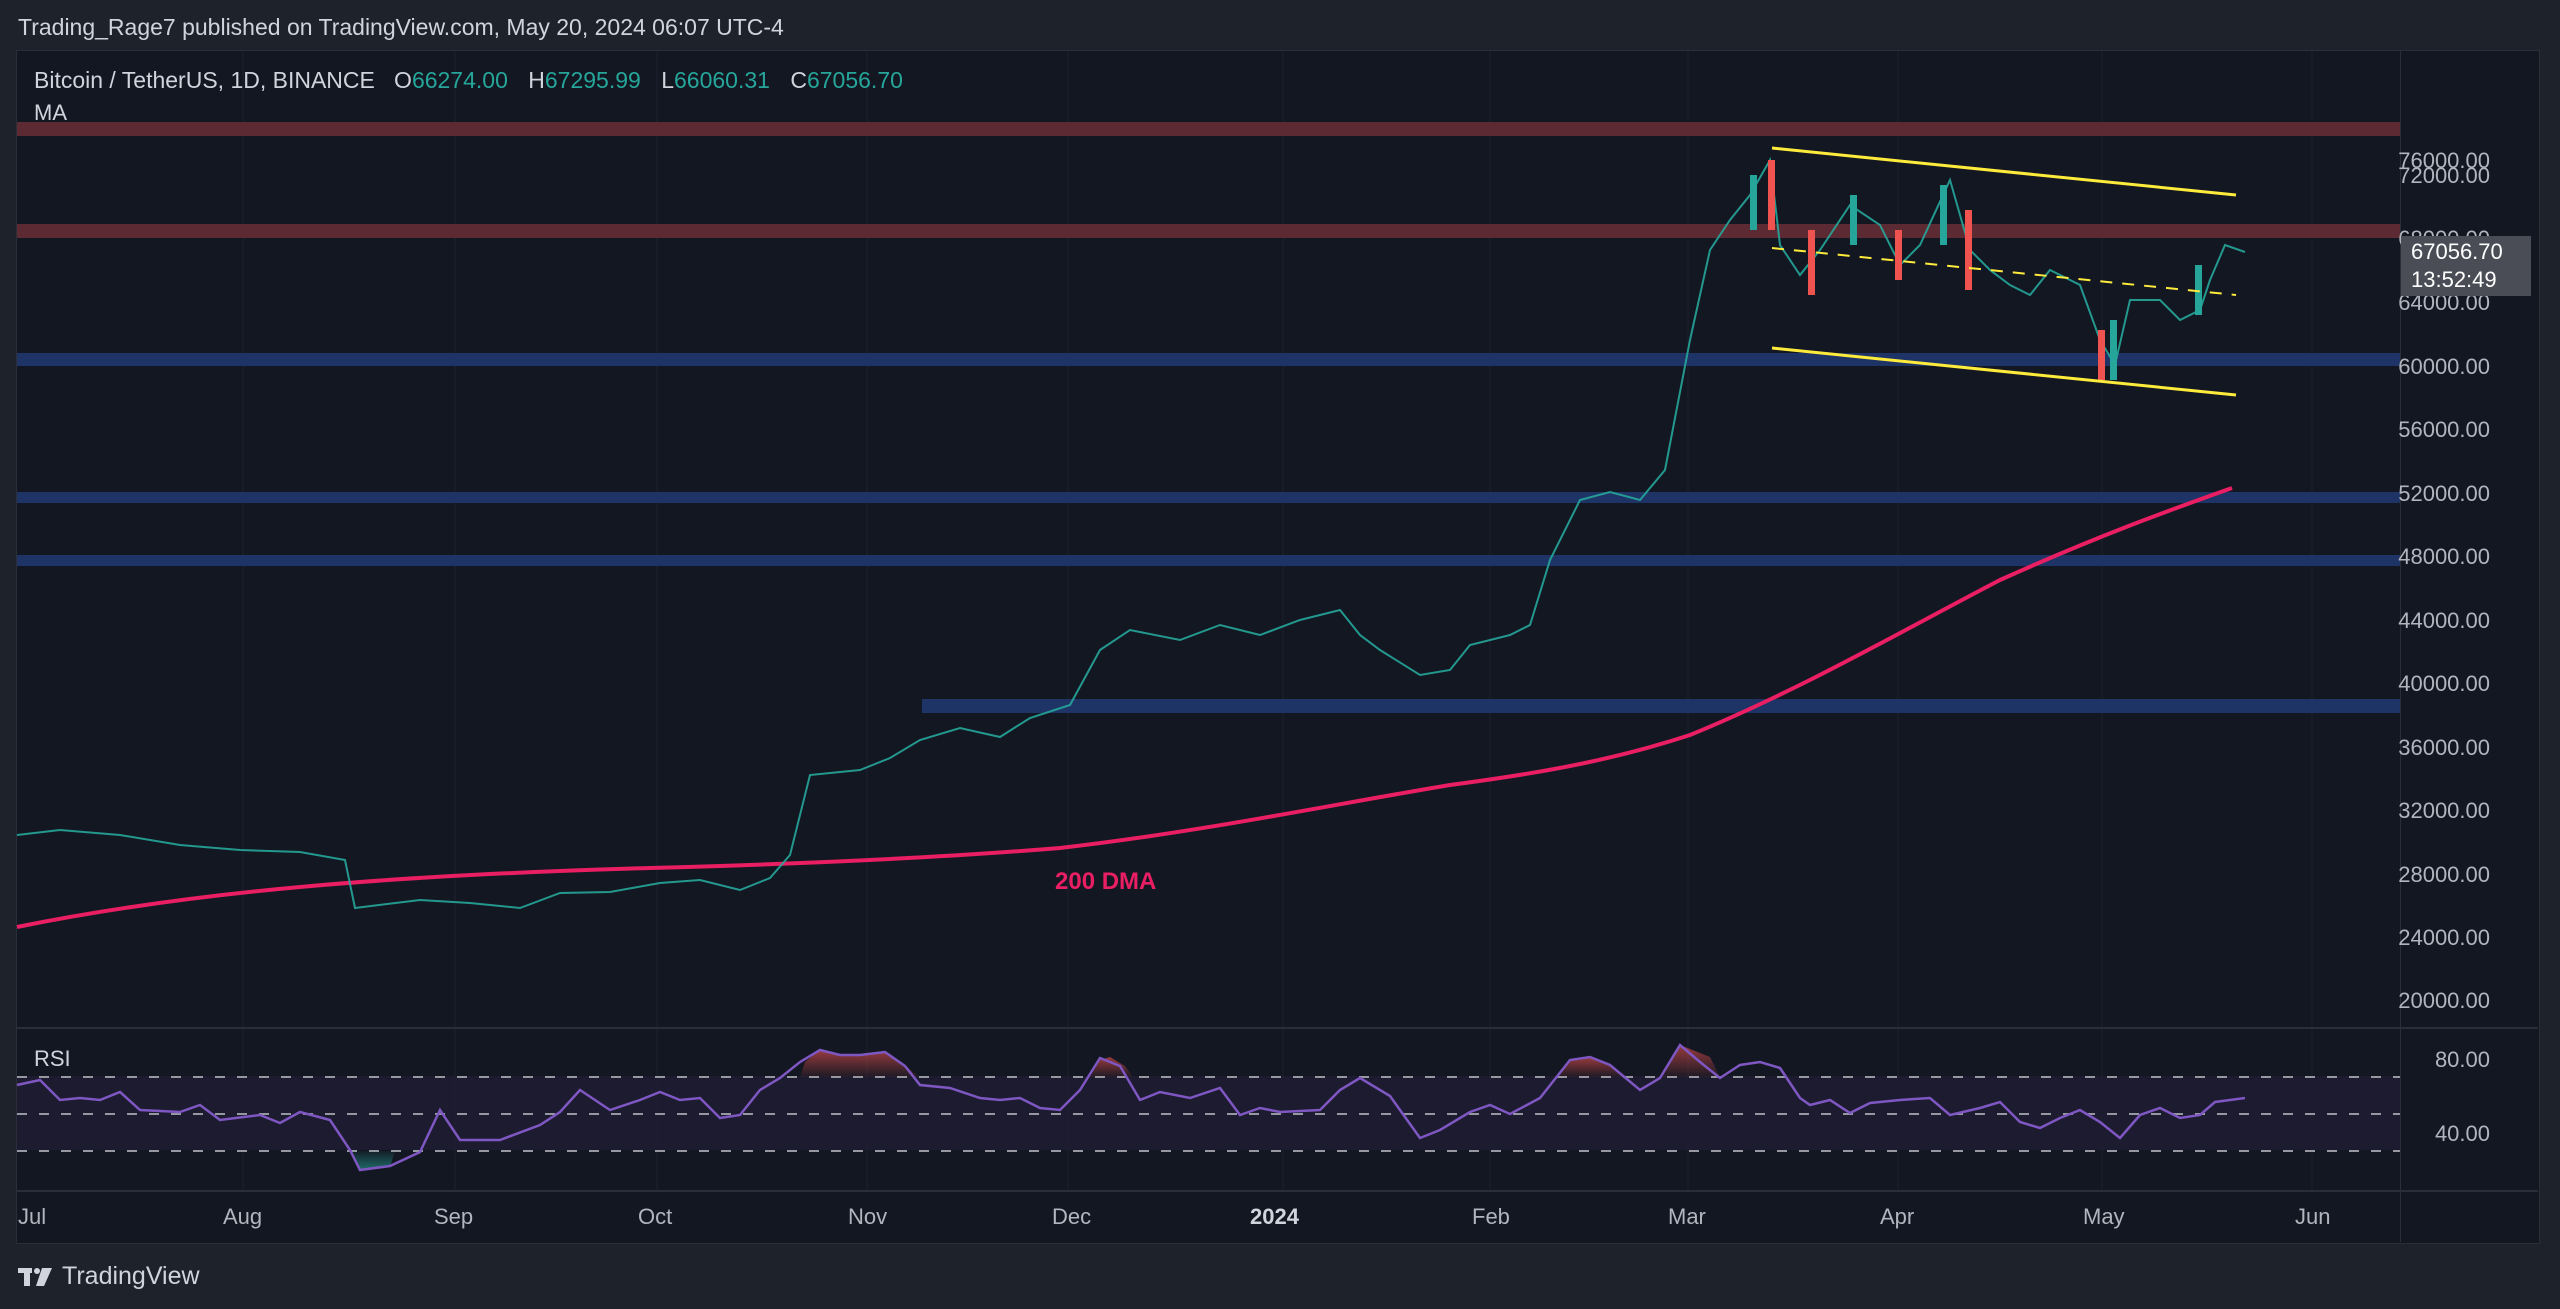  What do you see at coordinates (52, 1058) in the screenshot?
I see `rsi-indicator-label: RSI` at bounding box center [52, 1058].